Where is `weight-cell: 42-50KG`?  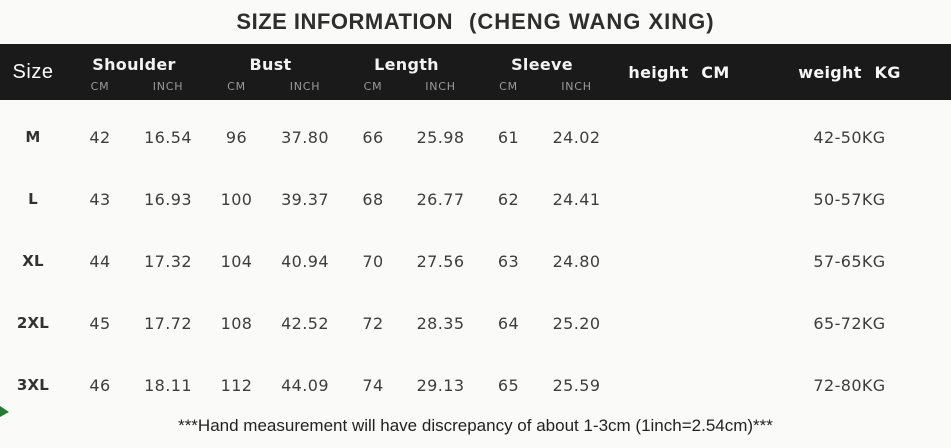 weight-cell: 42-50KG is located at coordinates (849, 137).